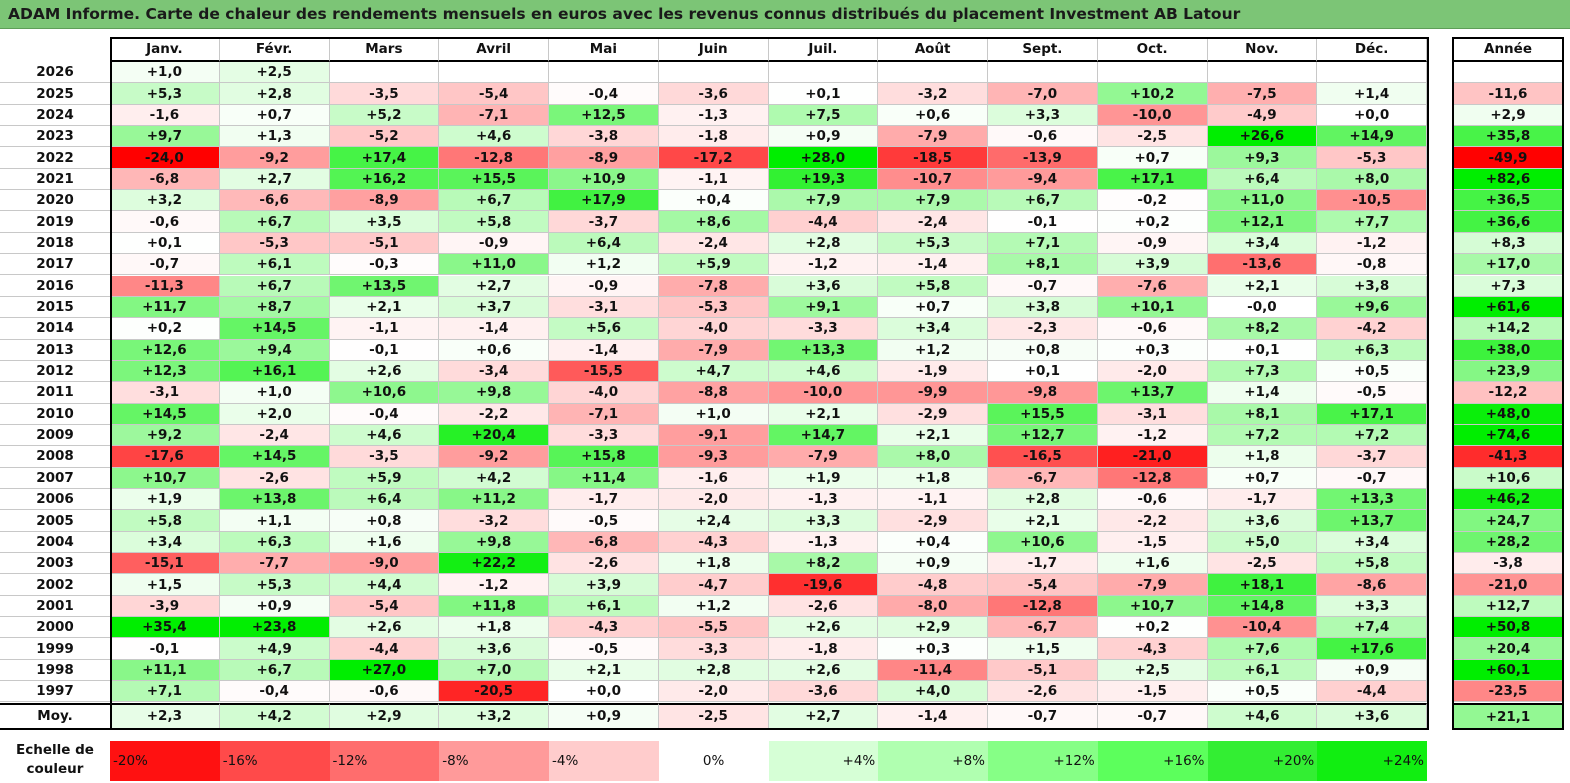 The width and height of the screenshot is (1570, 783). Describe the element at coordinates (494, 478) in the screenshot. I see `heatmap-cell: +4,2` at that location.